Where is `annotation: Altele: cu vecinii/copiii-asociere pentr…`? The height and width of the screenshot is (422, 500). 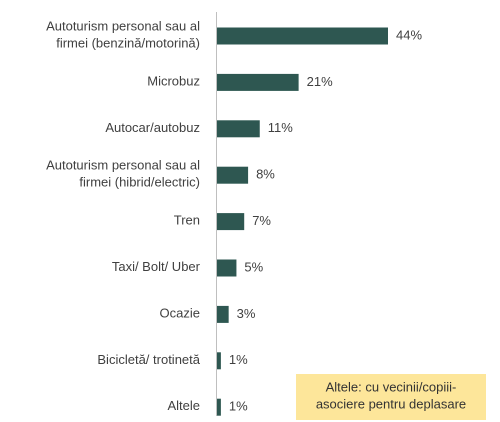 annotation: Altele: cu vecinii/copiii-asociere pentr… is located at coordinates (391, 396).